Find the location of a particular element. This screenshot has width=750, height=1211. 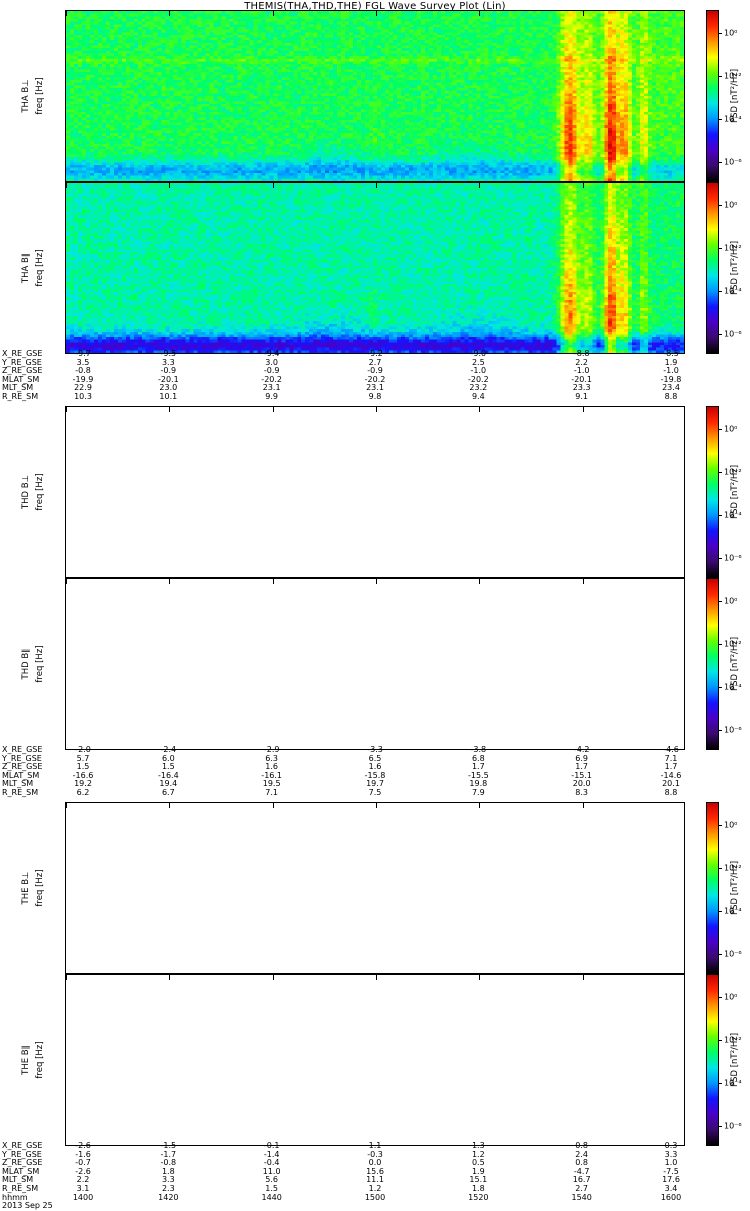

ephemeris-value: 23.4 is located at coordinates (671, 388).